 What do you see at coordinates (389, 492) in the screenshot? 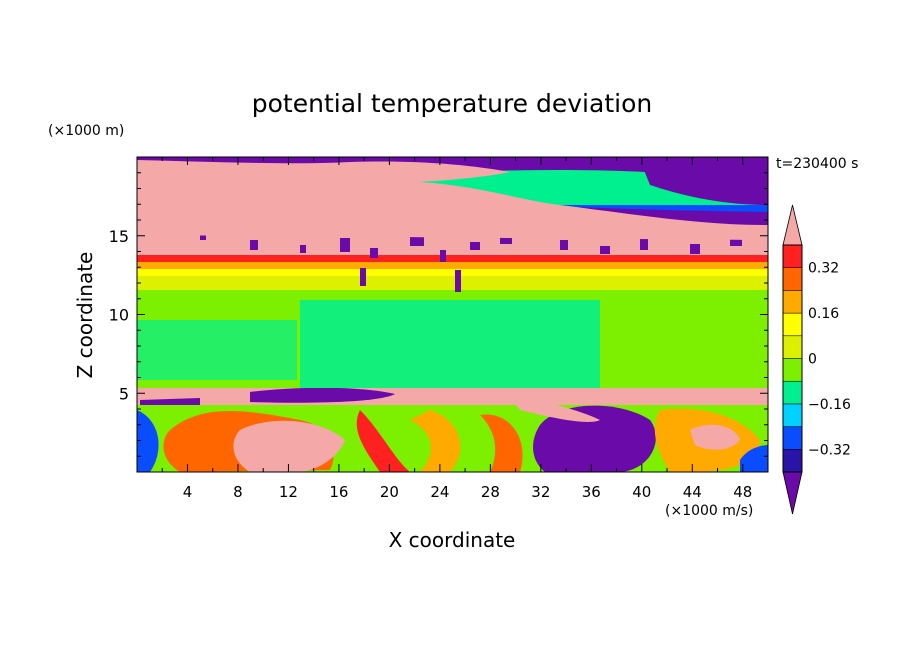
I see `x-tick-label: 20` at bounding box center [389, 492].